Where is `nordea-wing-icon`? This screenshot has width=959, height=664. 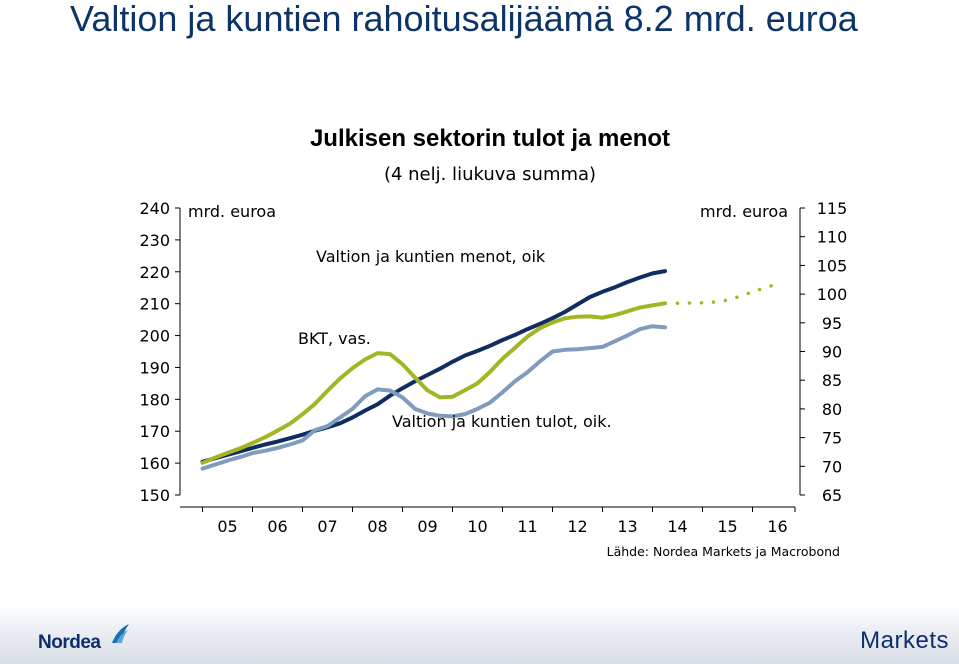
nordea-wing-icon is located at coordinates (120, 633).